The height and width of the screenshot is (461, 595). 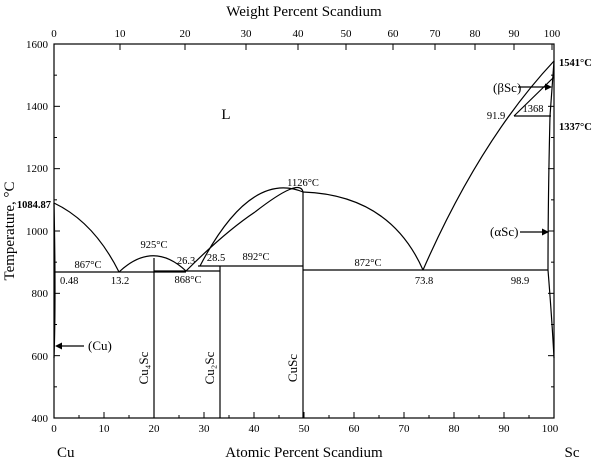 What do you see at coordinates (40, 294) in the screenshot?
I see `y-tick-label: 800` at bounding box center [40, 294].